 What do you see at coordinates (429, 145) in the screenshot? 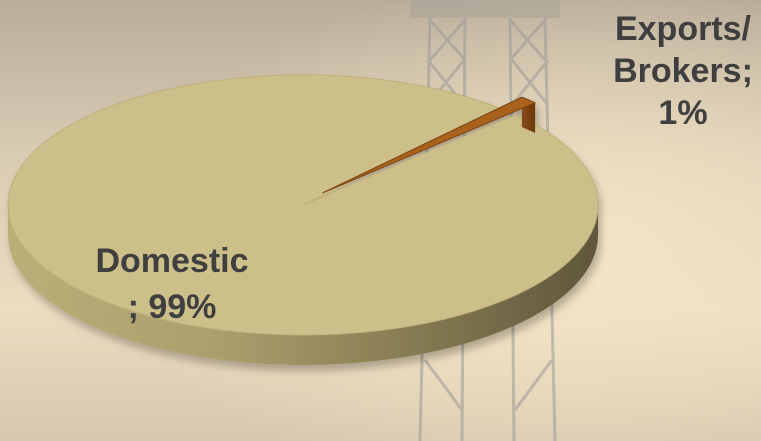
I see `pie-slice-exports-brokers` at bounding box center [429, 145].